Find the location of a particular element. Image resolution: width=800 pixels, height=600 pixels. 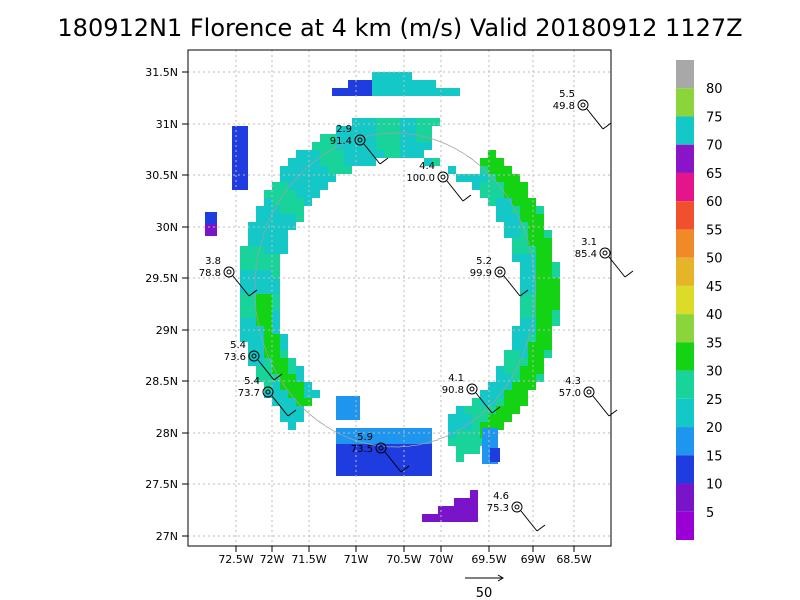

station-value-a: 2.9 is located at coordinates (344, 129).